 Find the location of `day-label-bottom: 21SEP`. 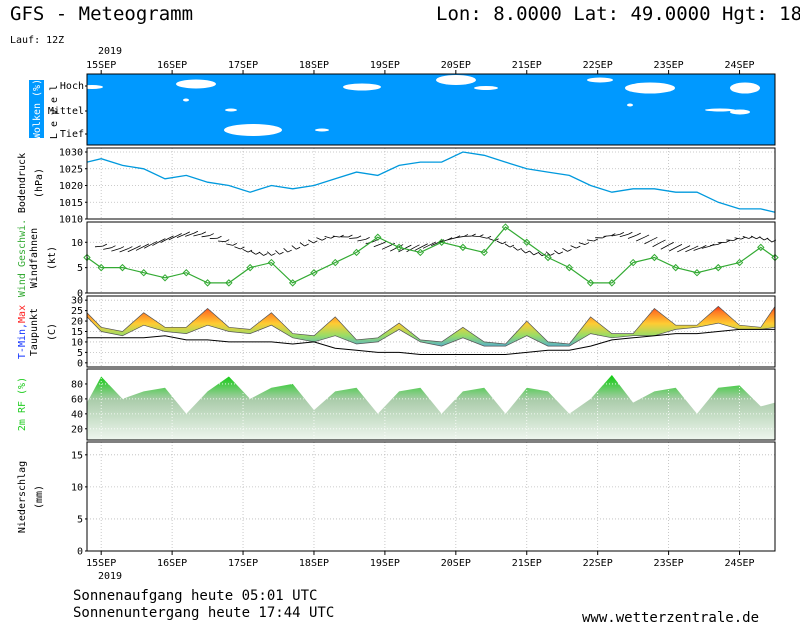

day-label-bottom: 21SEP is located at coordinates (527, 563).